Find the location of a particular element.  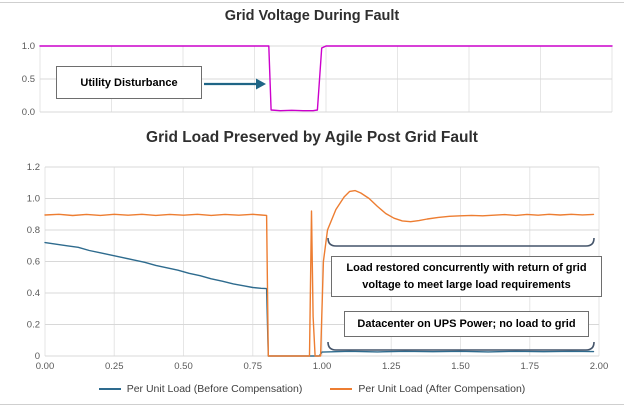

y-tick-label: 0.2 is located at coordinates (33, 325).